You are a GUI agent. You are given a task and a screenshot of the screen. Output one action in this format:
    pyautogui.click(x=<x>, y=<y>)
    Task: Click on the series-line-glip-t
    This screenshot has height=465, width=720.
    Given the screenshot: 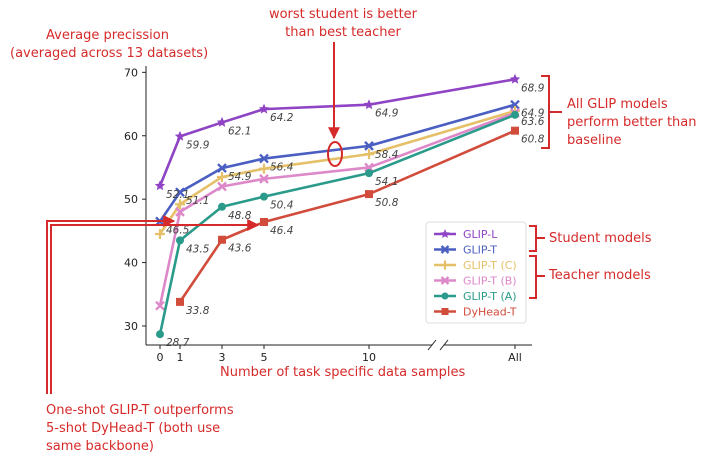 What is the action you would take?
    pyautogui.click(x=337, y=163)
    